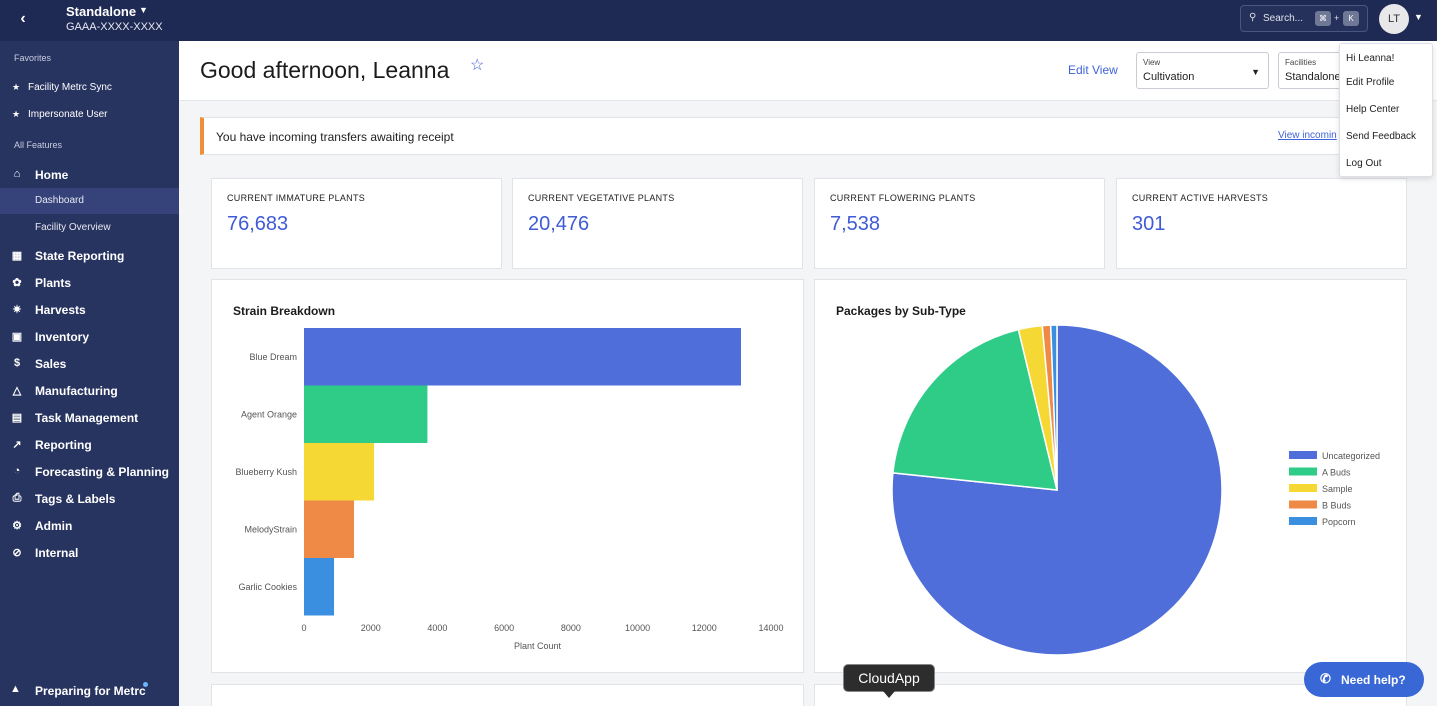  What do you see at coordinates (76, 391) in the screenshot?
I see `sidebar-item-label: Manufacturing` at bounding box center [76, 391].